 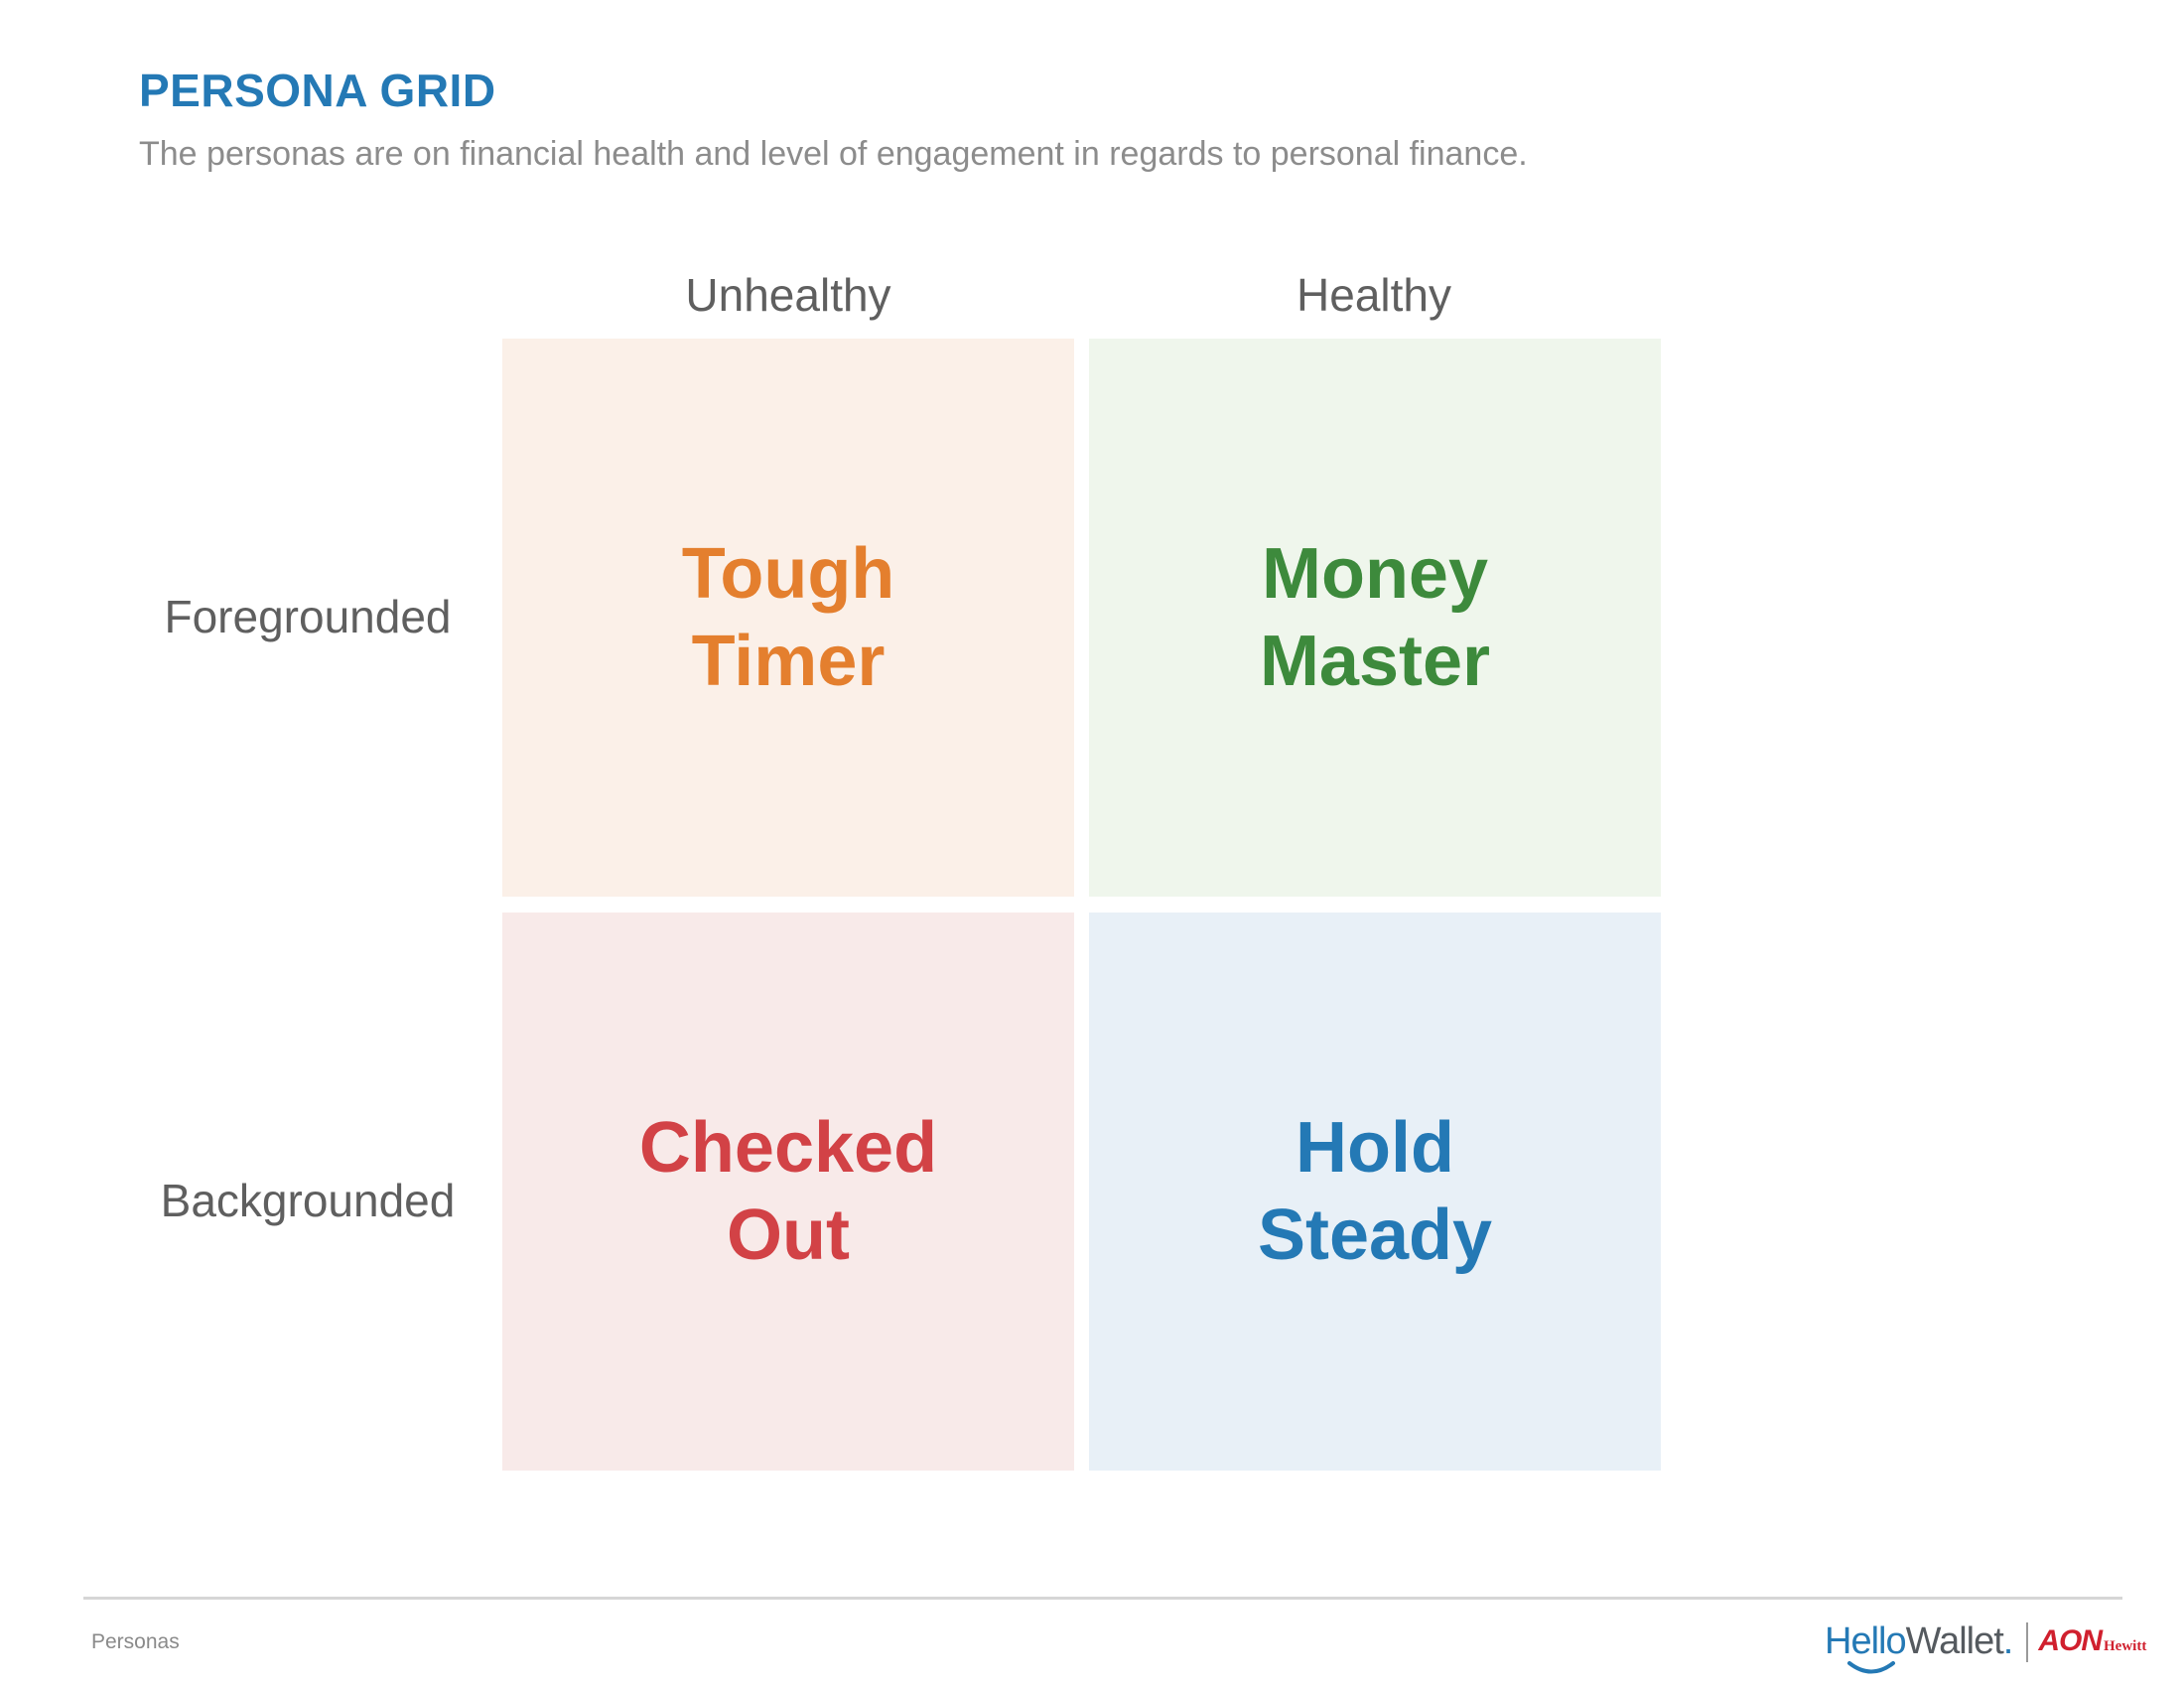 I want to click on persona-name: Tough Timer, so click(x=788, y=617).